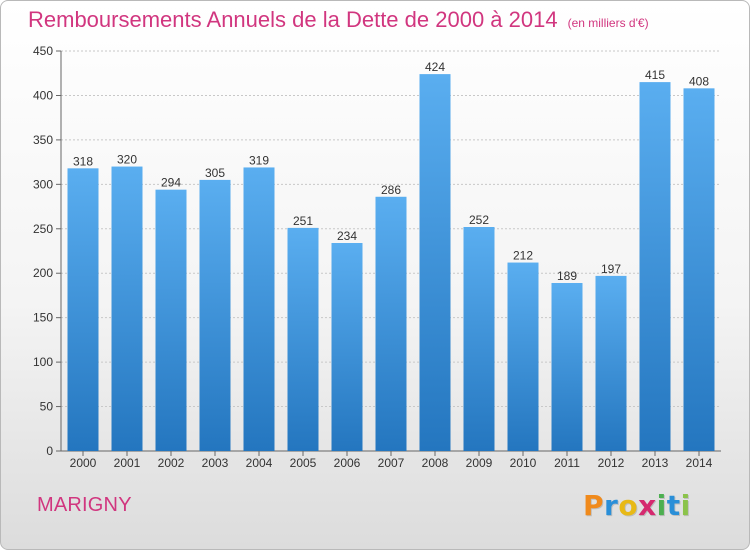  Describe the element at coordinates (47, 407) in the screenshot. I see `y-tick-label: 50` at that location.